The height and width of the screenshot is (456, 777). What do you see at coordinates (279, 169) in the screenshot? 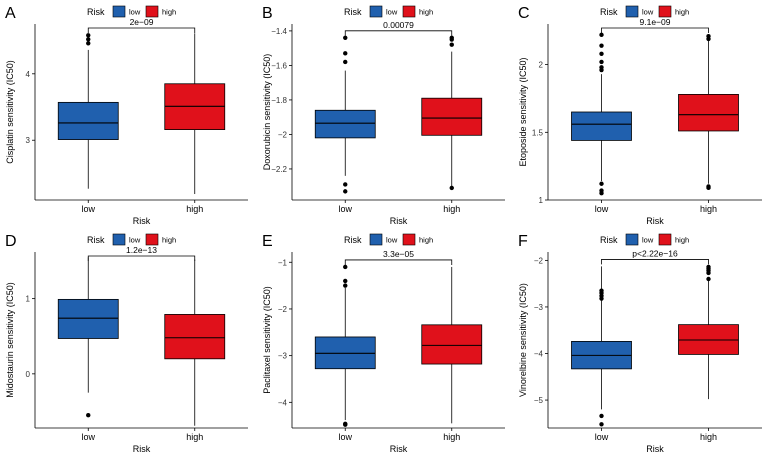
I see `y-tick-label: −2.2` at bounding box center [279, 169].